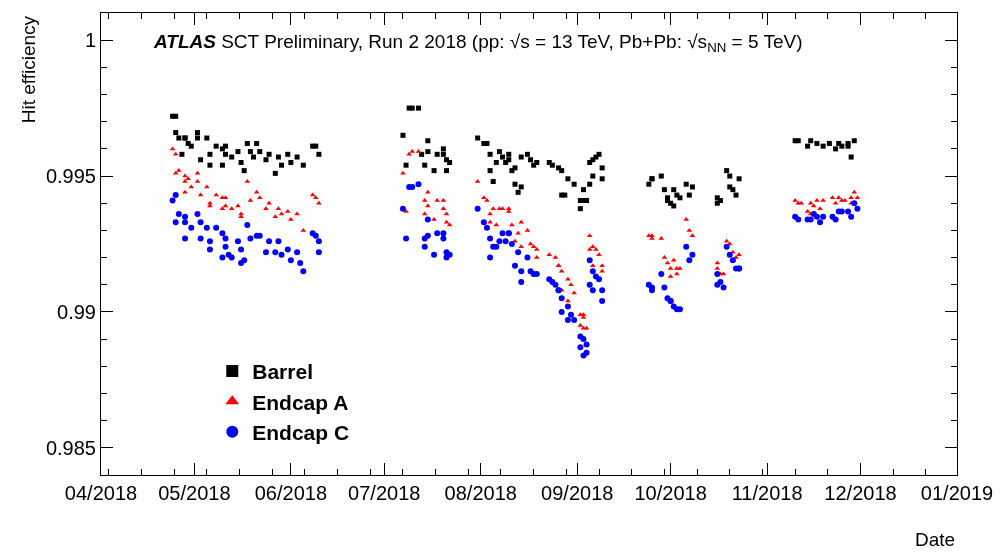 The width and height of the screenshot is (1005, 553). Describe the element at coordinates (301, 432) in the screenshot. I see `legend-label: Endcap C` at that location.